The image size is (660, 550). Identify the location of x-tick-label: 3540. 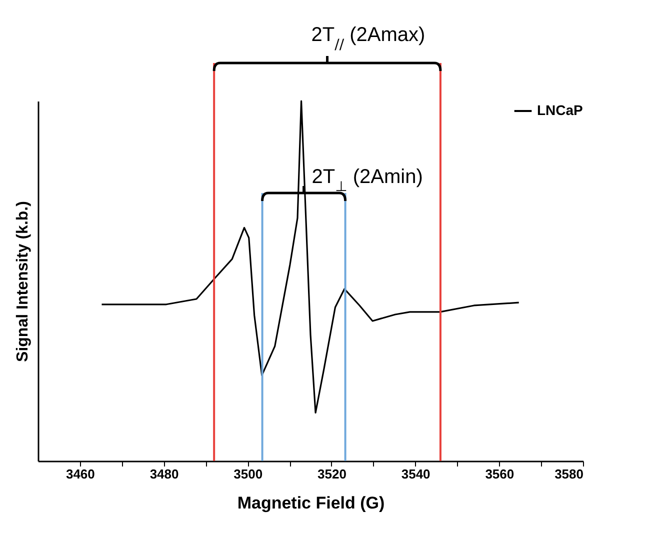
(415, 474).